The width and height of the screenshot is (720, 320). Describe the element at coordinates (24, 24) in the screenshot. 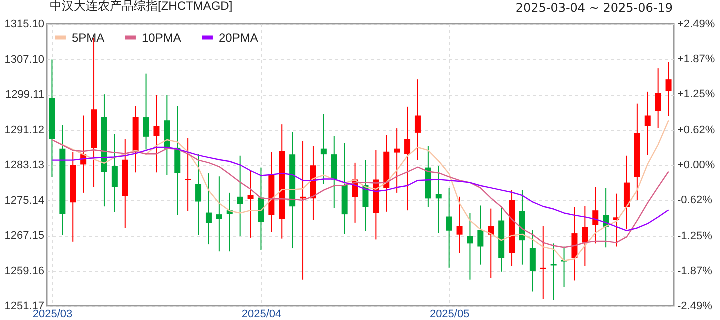

I see `y-tick-label: 1315.10` at that location.